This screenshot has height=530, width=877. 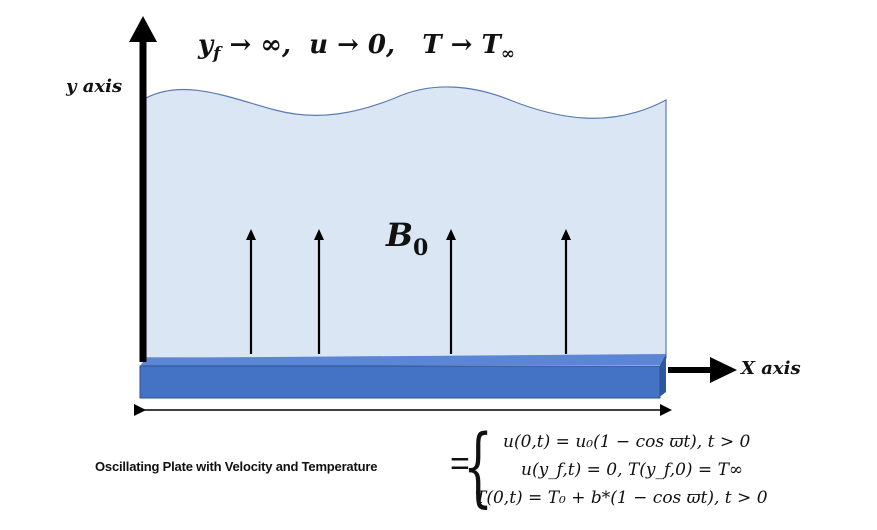 What do you see at coordinates (94, 86) in the screenshot?
I see `y-axis-label: y axis` at bounding box center [94, 86].